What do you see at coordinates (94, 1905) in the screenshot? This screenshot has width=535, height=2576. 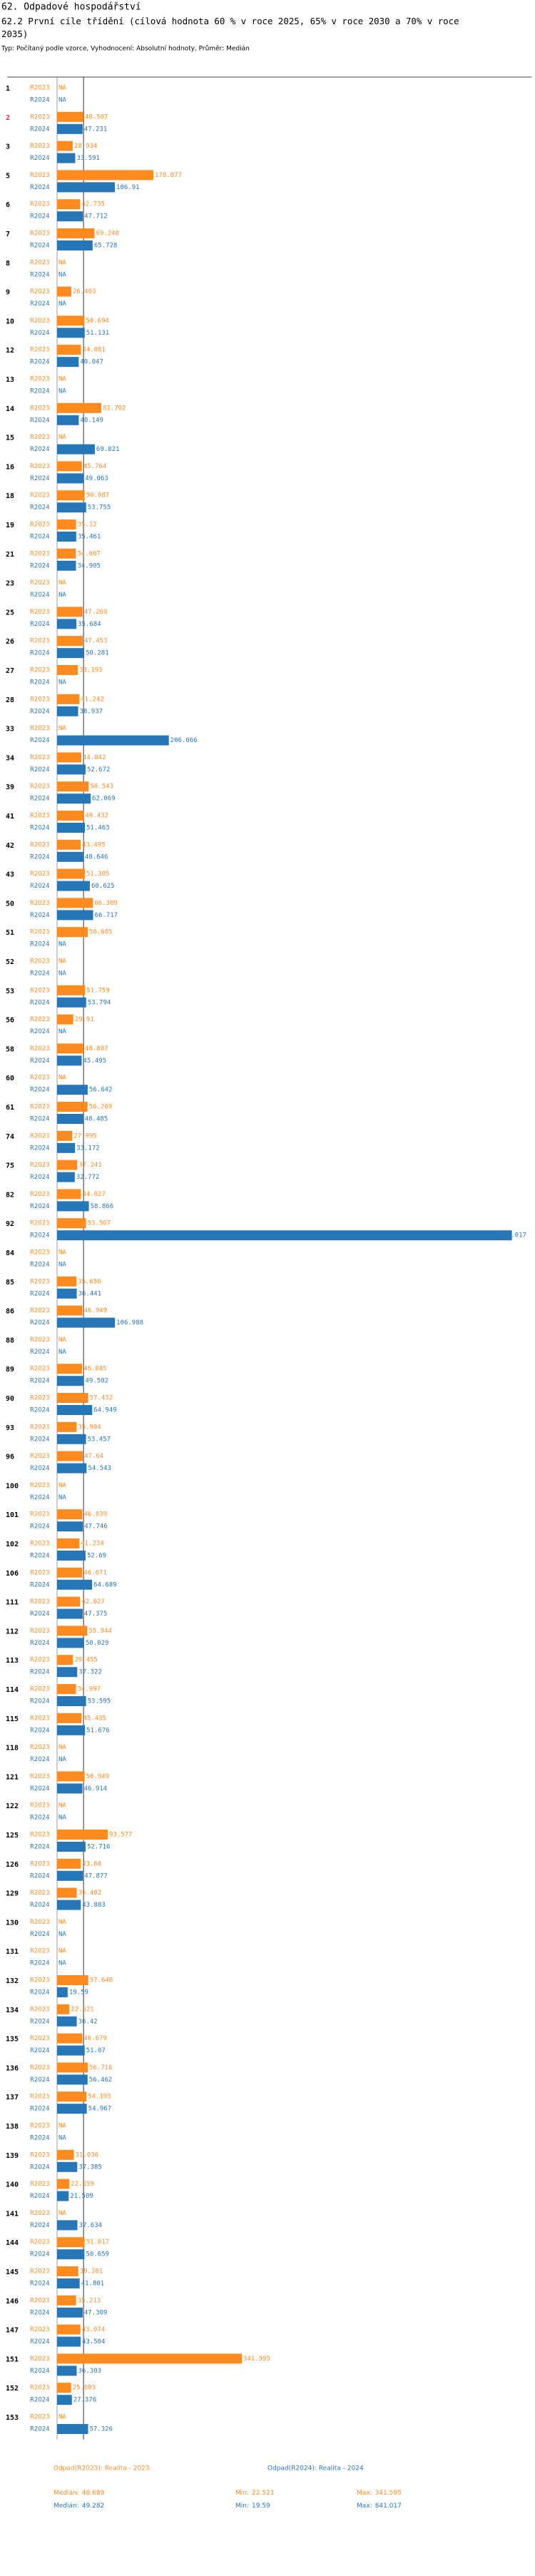 I see `value-label: 43.883` at bounding box center [94, 1905].